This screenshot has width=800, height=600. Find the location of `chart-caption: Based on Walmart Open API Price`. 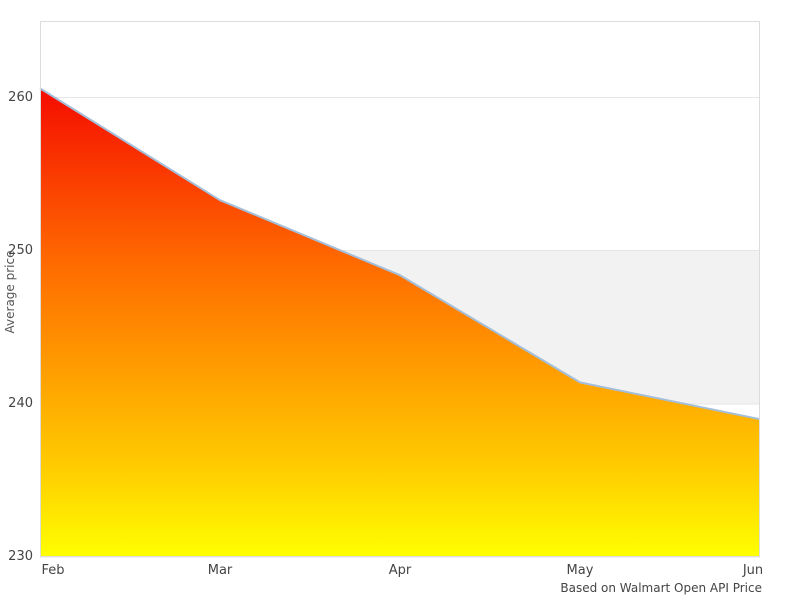

chart-caption: Based on Walmart Open API Price is located at coordinates (661, 588).